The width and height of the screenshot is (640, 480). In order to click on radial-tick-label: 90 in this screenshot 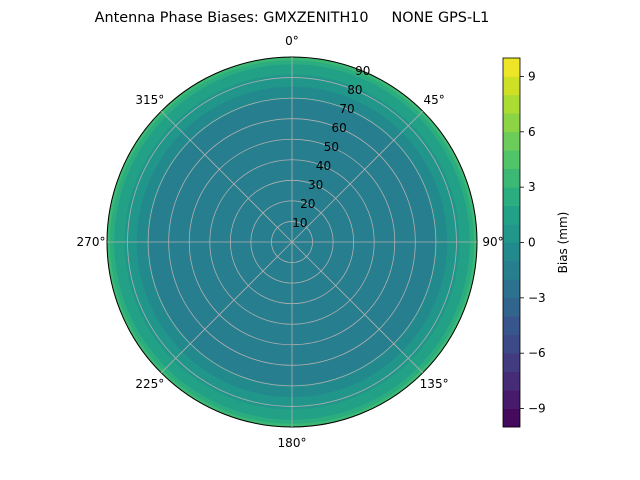, I will do `click(362, 71)`.